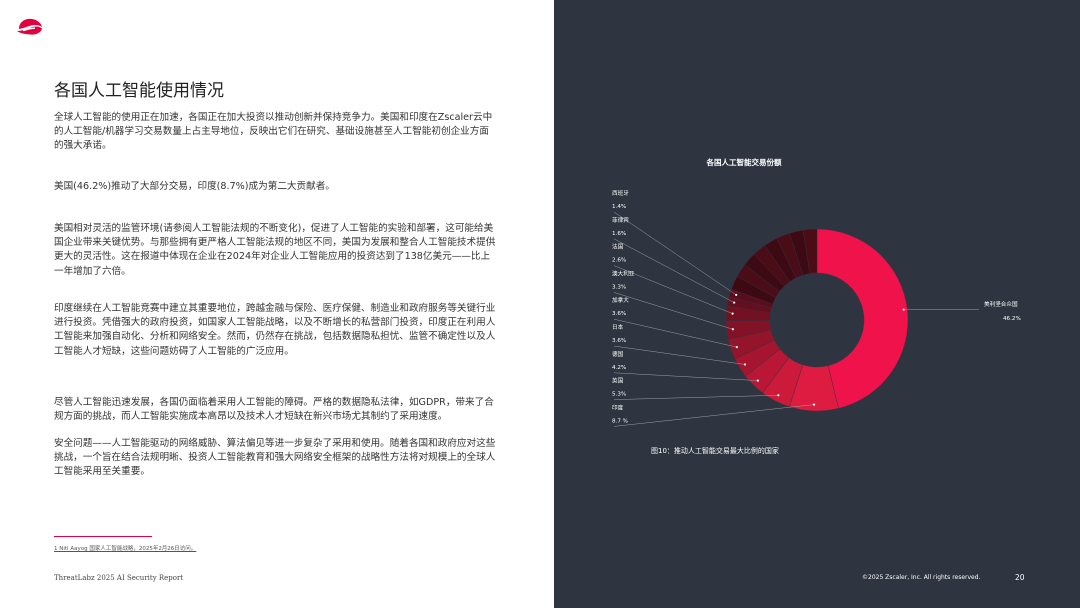  Describe the element at coordinates (29, 26) in the screenshot. I see `zscaler-logo-icon` at that location.